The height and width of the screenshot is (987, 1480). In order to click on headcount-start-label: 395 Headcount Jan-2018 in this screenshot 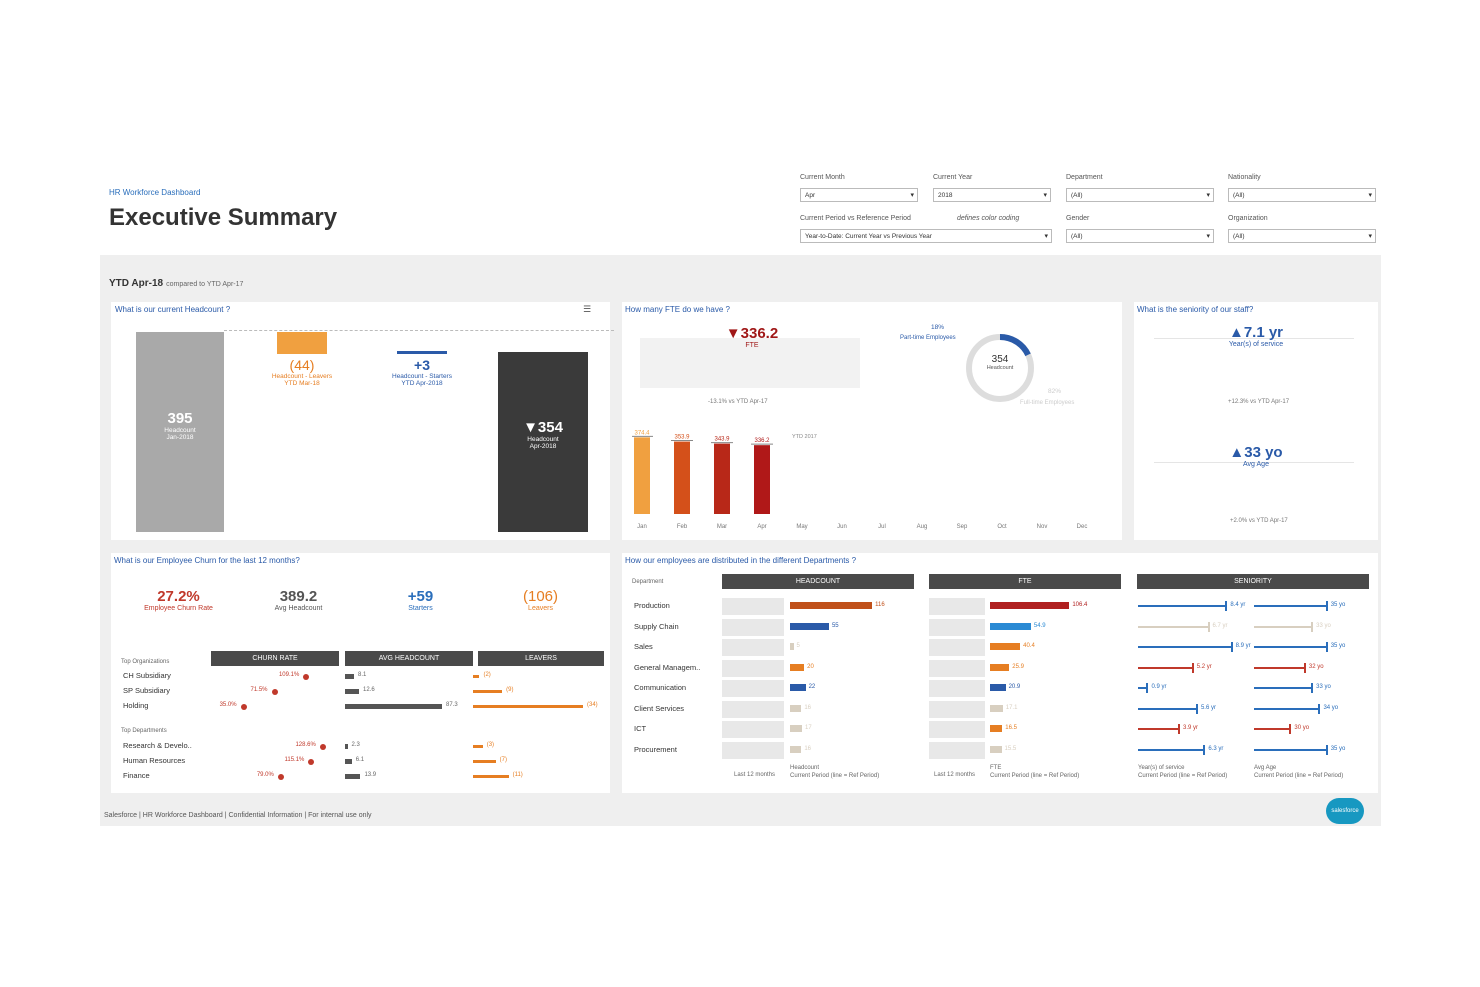, I will do `click(180, 425)`.